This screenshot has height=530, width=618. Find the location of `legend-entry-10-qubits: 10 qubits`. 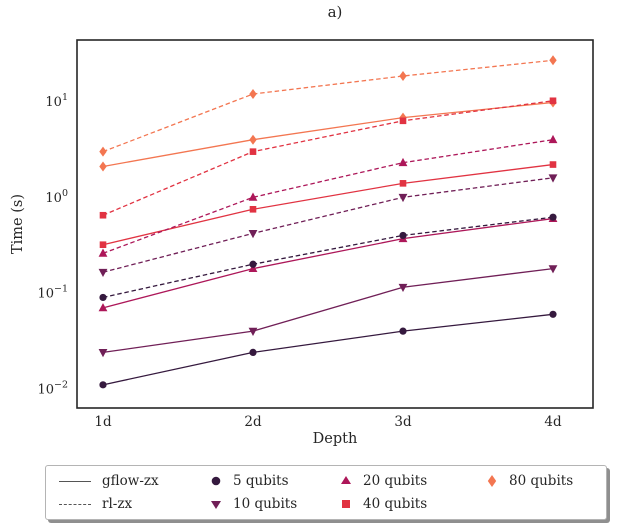

legend-entry-10-qubits: 10 qubits is located at coordinates (252, 504).